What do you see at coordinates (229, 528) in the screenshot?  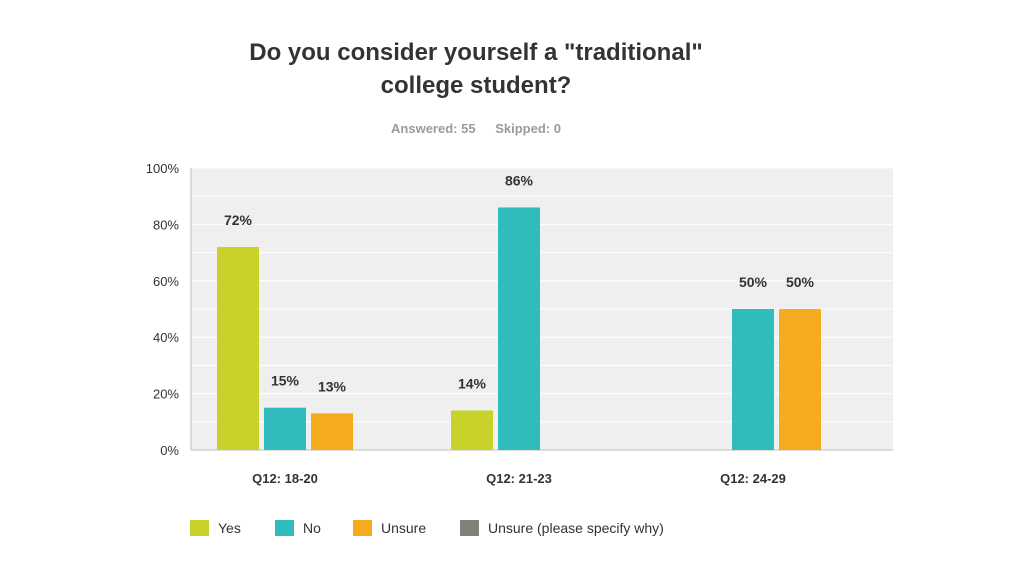 I see `legend-label: Yes` at bounding box center [229, 528].